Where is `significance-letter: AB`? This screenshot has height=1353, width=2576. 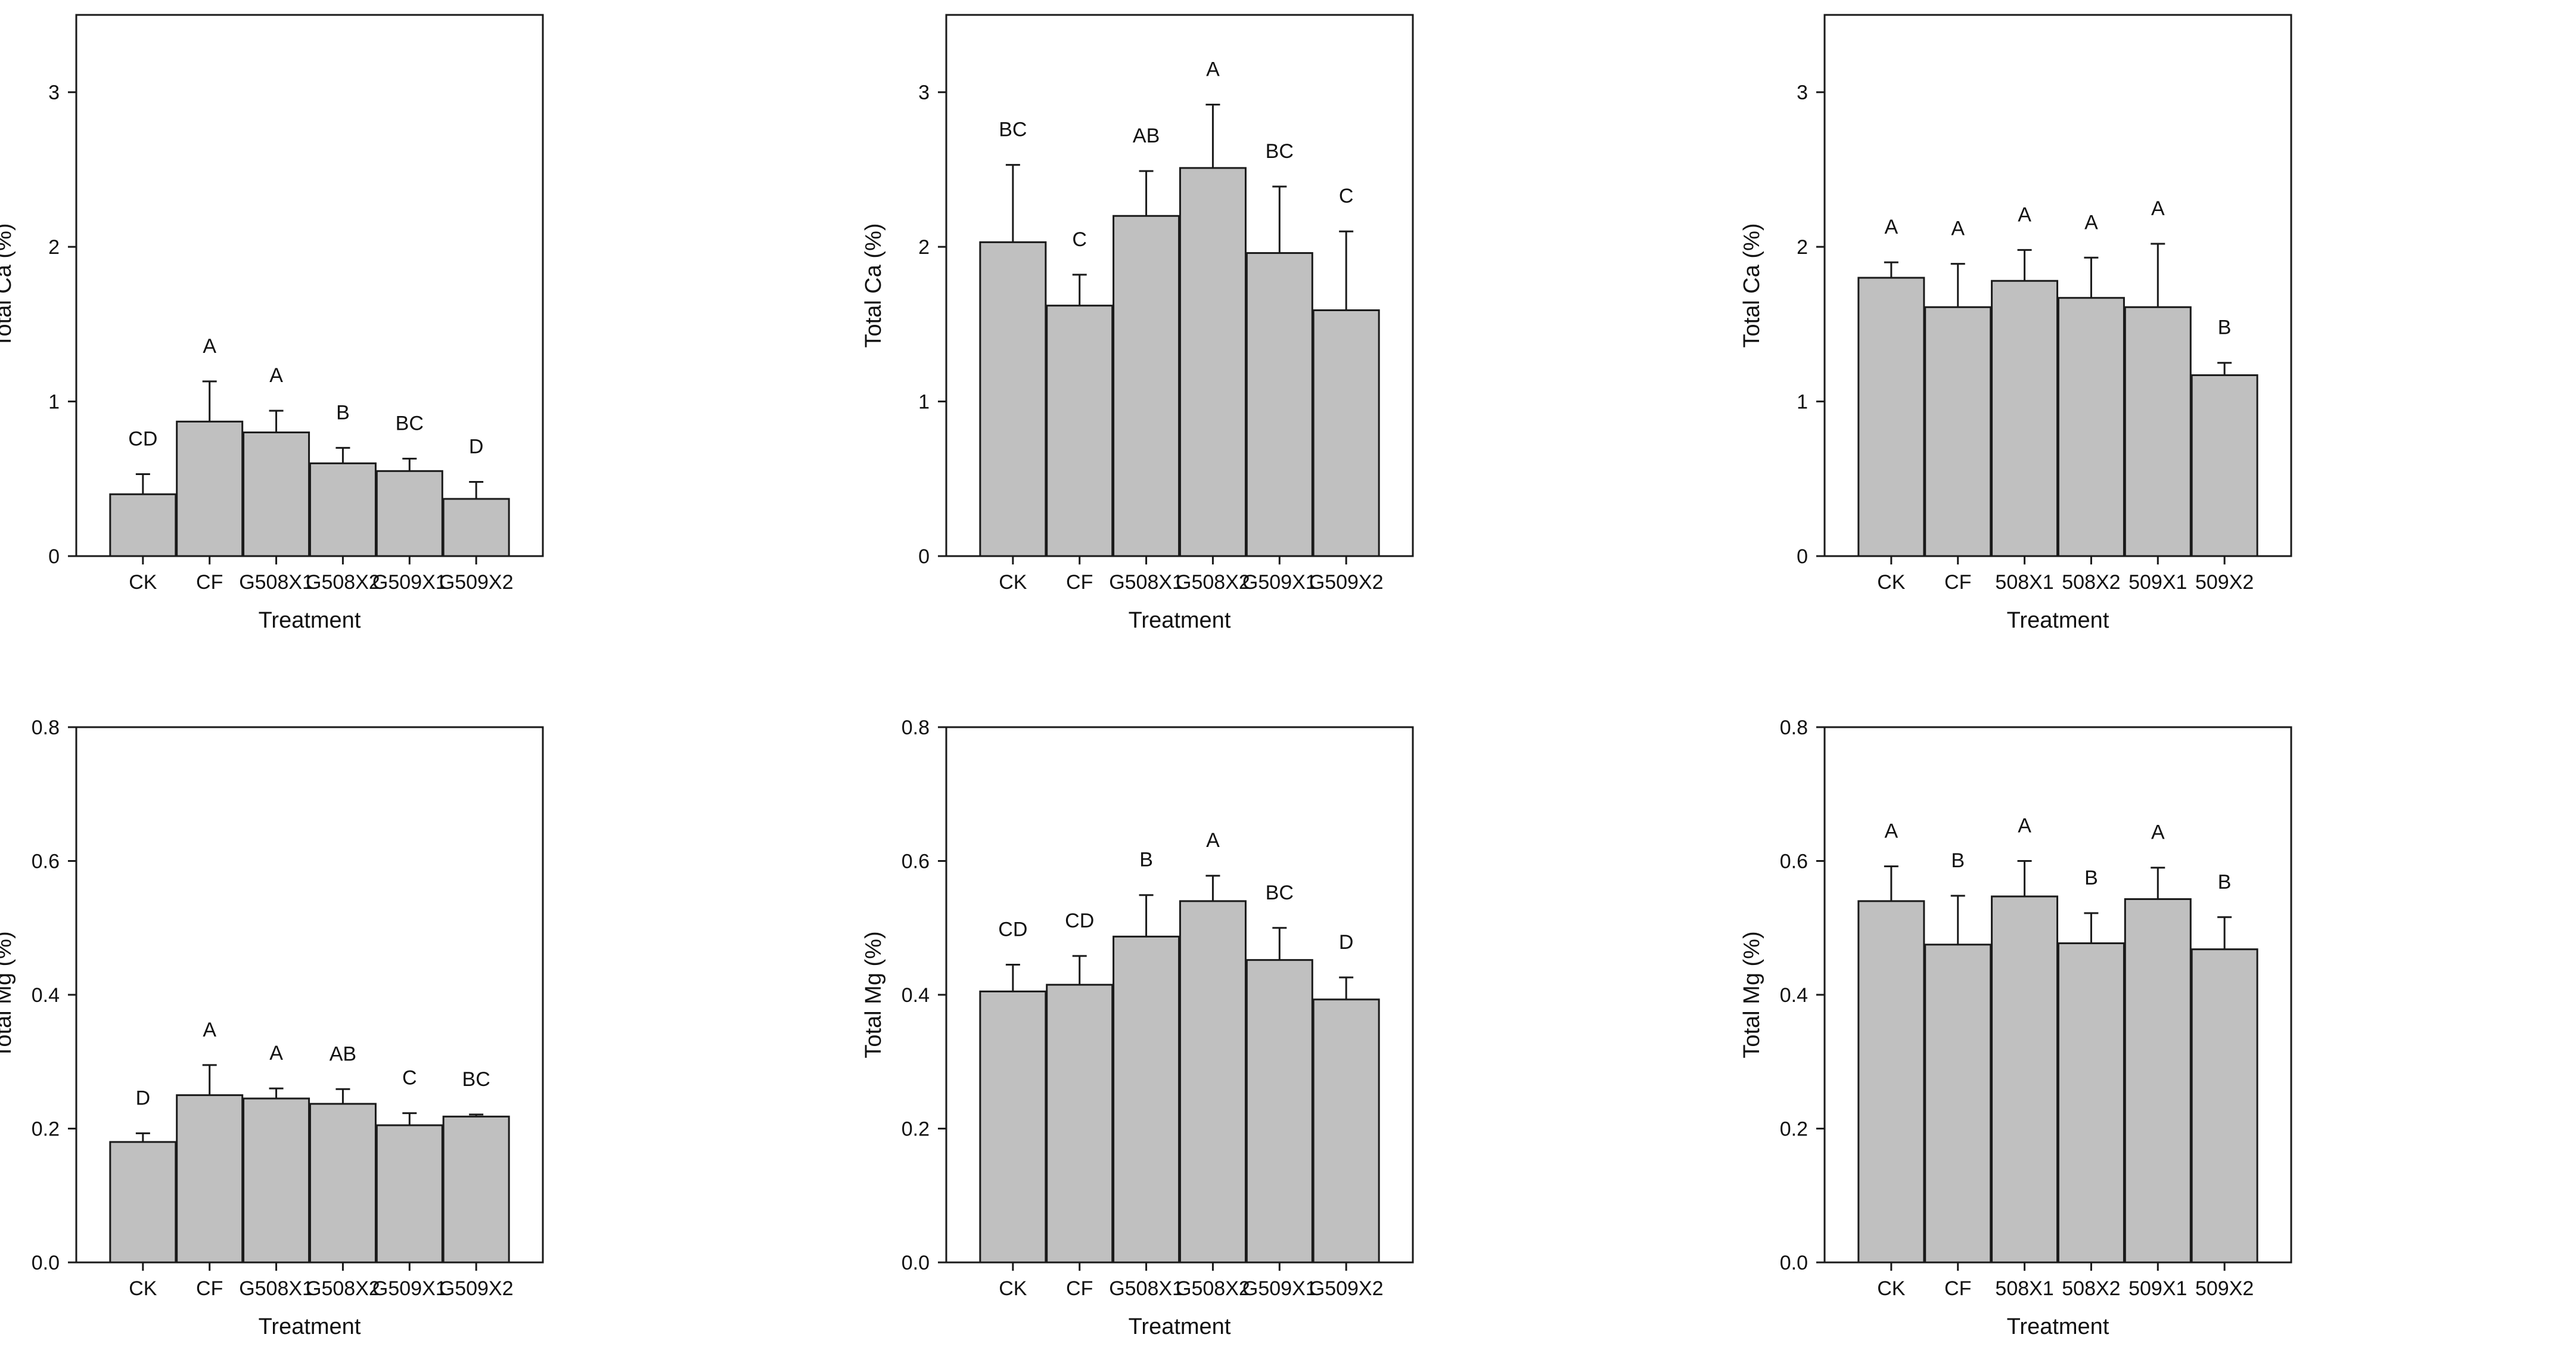 significance-letter: AB is located at coordinates (1146, 136).